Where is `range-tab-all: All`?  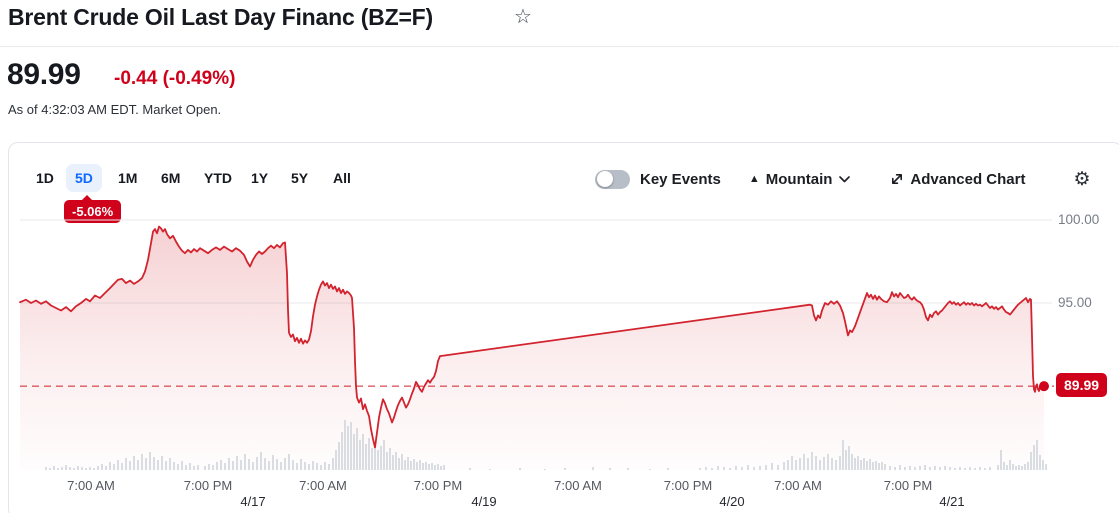
range-tab-all: All is located at coordinates (342, 178).